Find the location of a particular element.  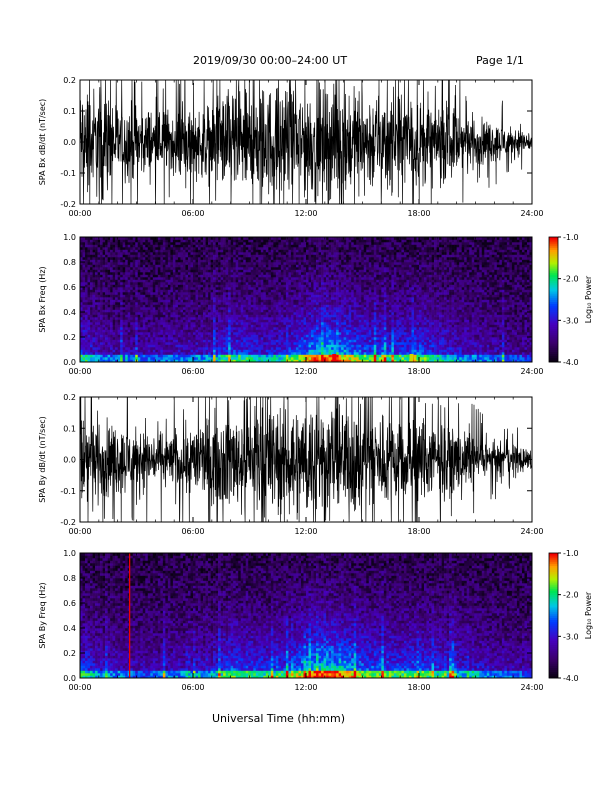

panel-2-spectrogram is located at coordinates (306, 300).